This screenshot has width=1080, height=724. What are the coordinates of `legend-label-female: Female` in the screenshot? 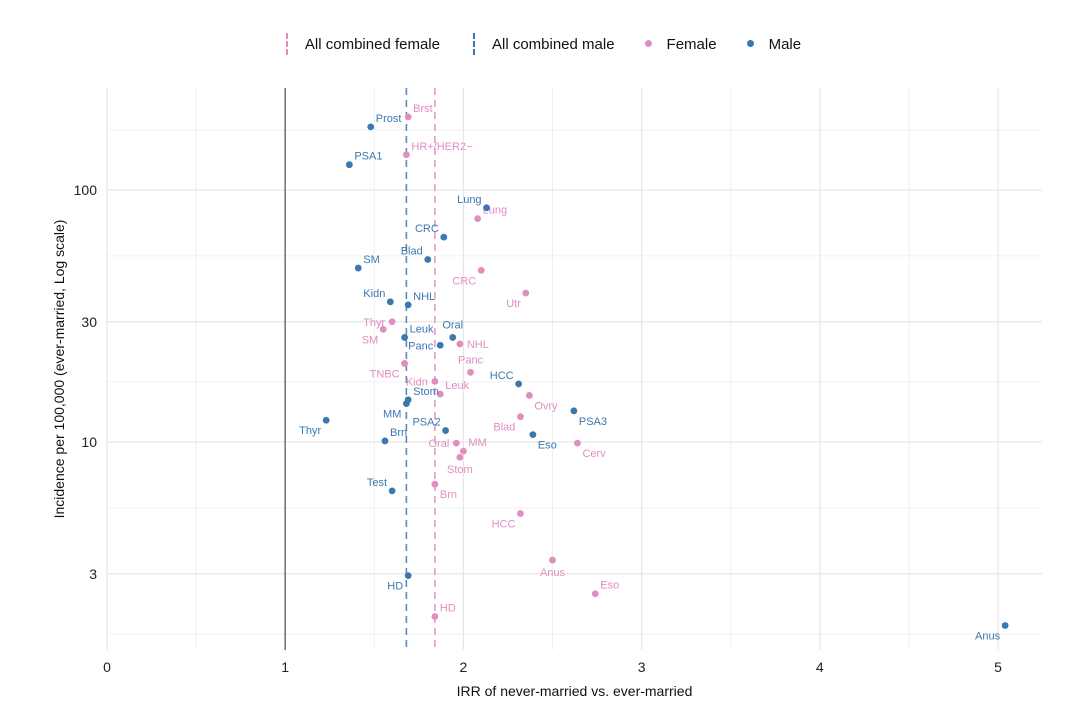 It's located at (691, 44).